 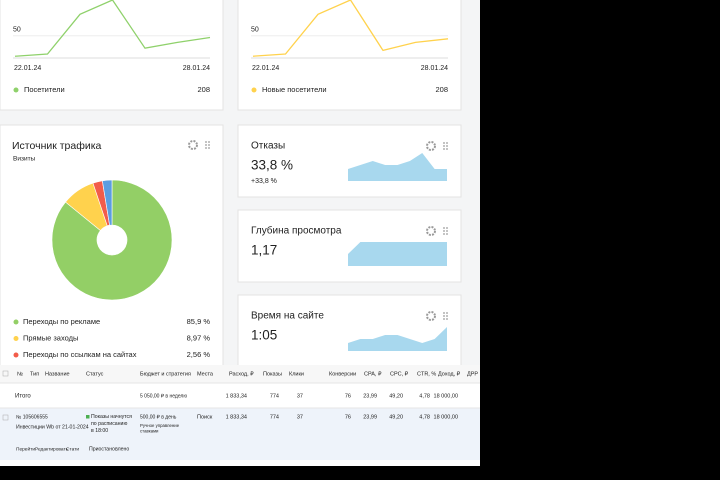 I want to click on metric-change: +33,8 %, so click(x=264, y=181).